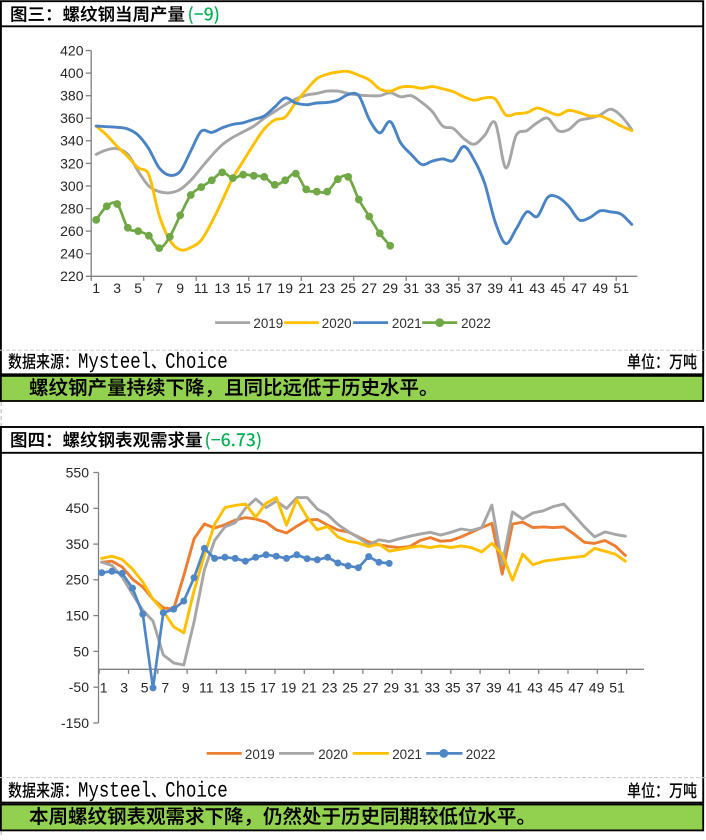  I want to click on svg-text: 260, so click(72, 231).